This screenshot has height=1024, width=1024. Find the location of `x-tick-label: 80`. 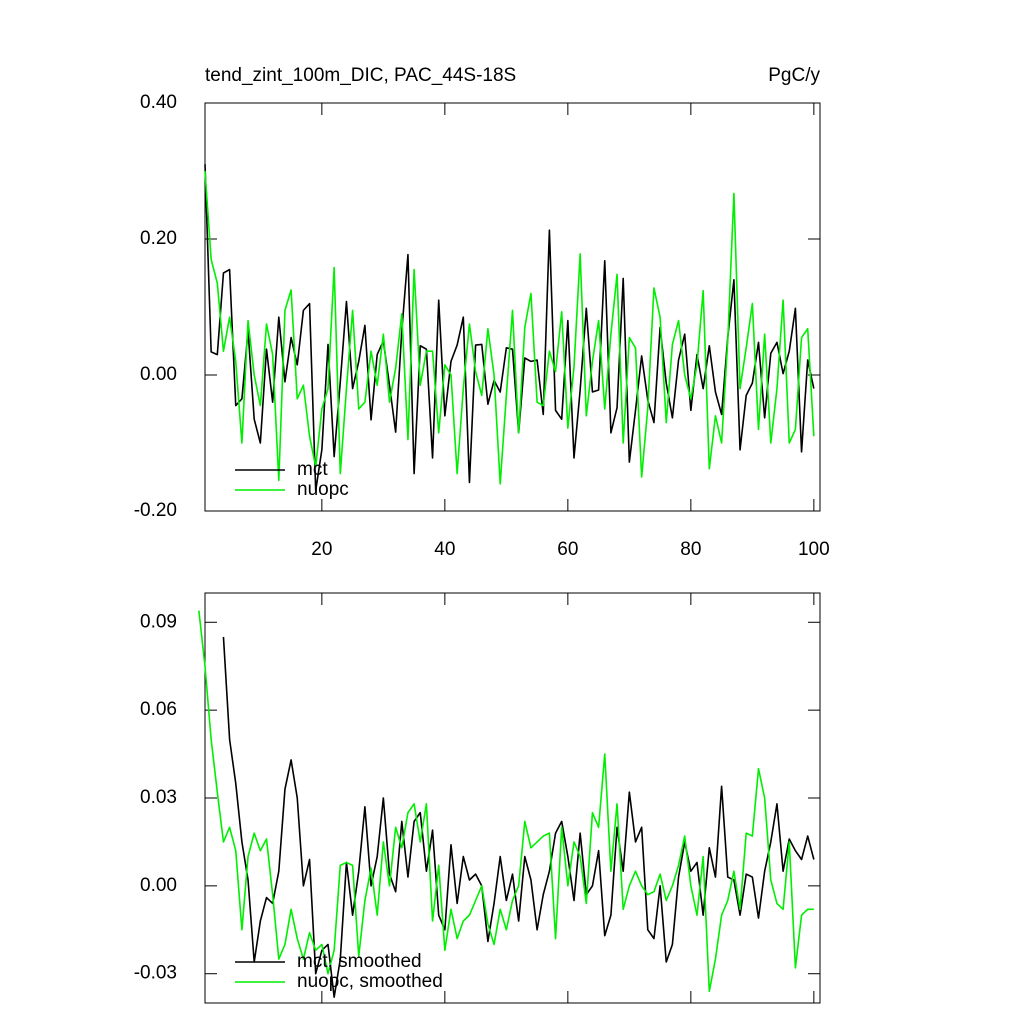

x-tick-label: 80 is located at coordinates (690, 549).